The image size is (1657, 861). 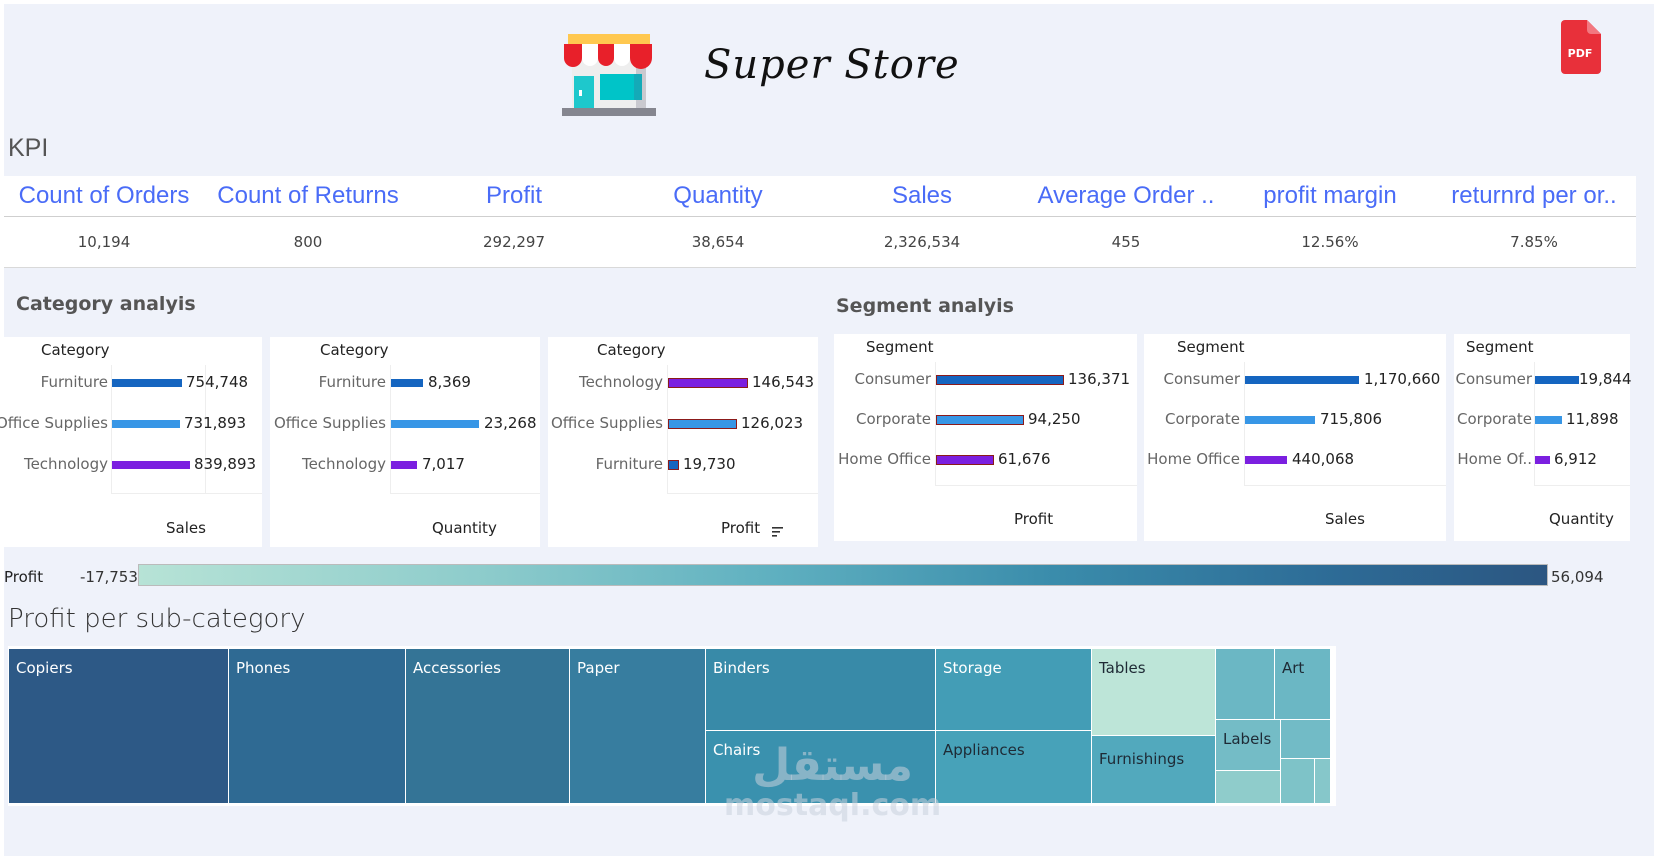 I want to click on bar-value: 7,017, so click(x=443, y=464).